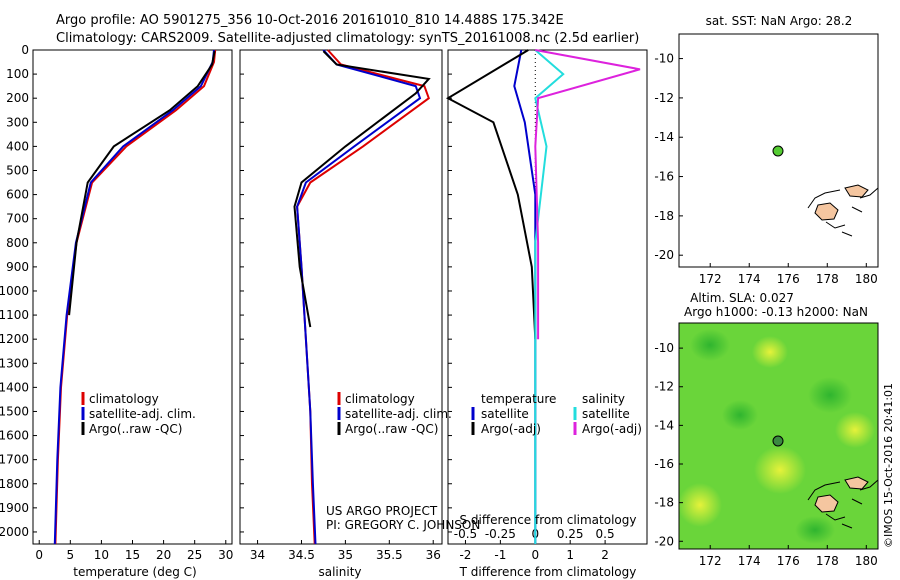 Image resolution: width=900 pixels, height=580 pixels. Describe the element at coordinates (841, 202) in the screenshot. I see `land-fiji-top` at that location.